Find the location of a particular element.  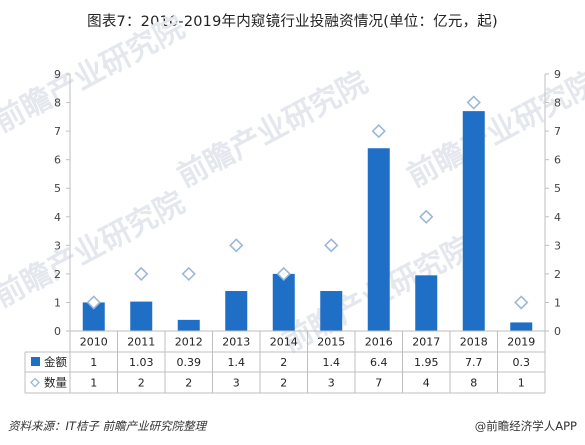

amount-value: 0.39 is located at coordinates (189, 362).